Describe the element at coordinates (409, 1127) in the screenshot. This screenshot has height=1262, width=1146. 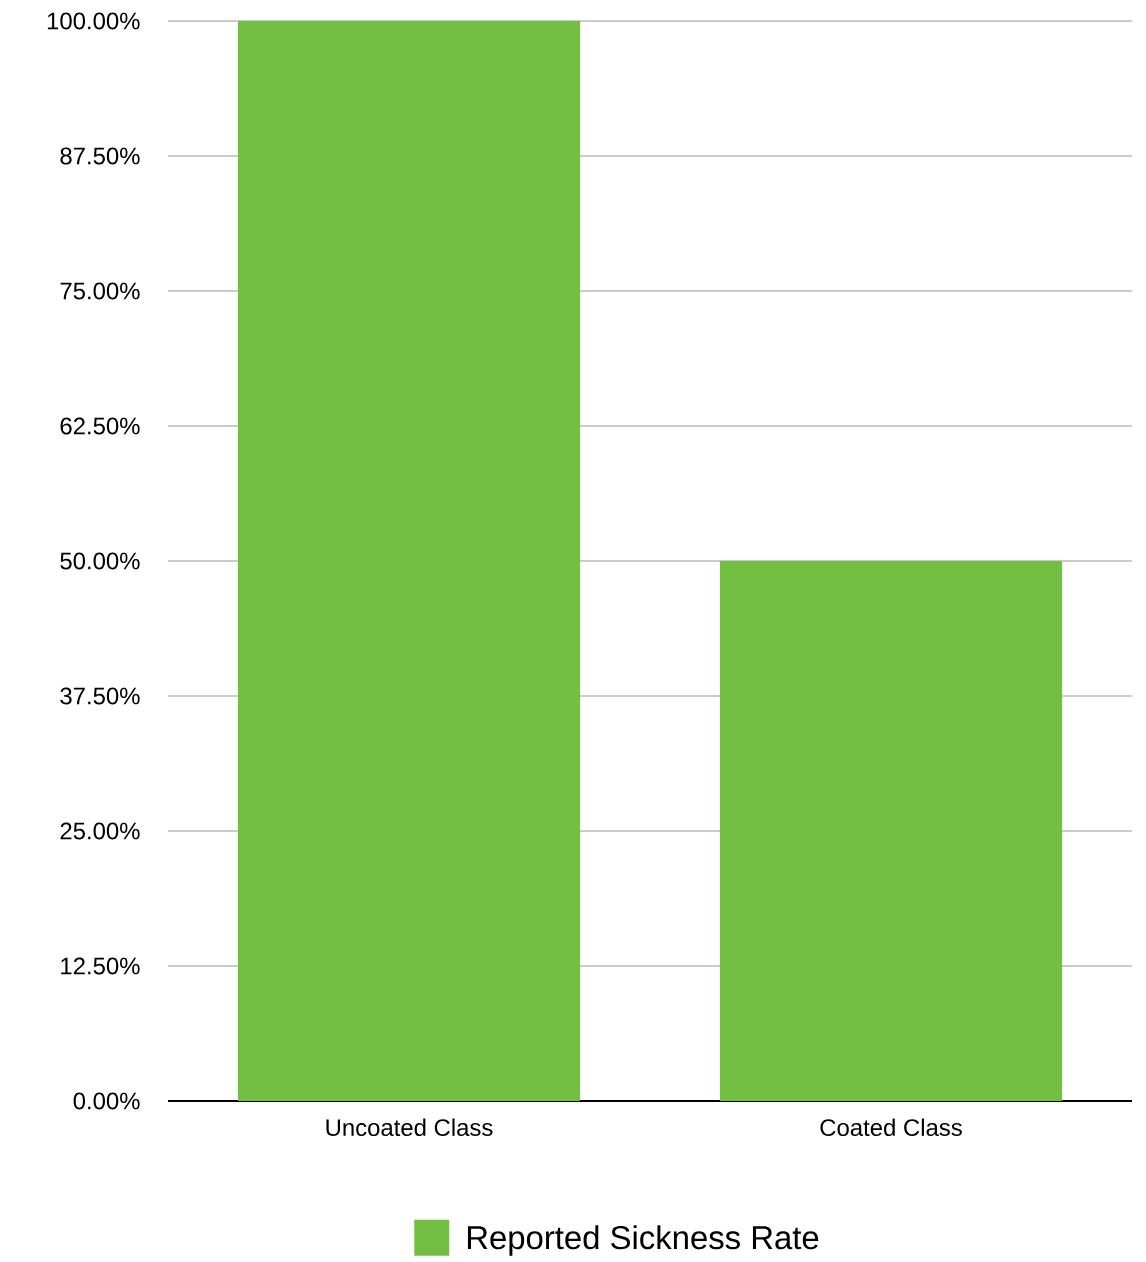
I see `x-tick-label: Uncoated Class` at that location.